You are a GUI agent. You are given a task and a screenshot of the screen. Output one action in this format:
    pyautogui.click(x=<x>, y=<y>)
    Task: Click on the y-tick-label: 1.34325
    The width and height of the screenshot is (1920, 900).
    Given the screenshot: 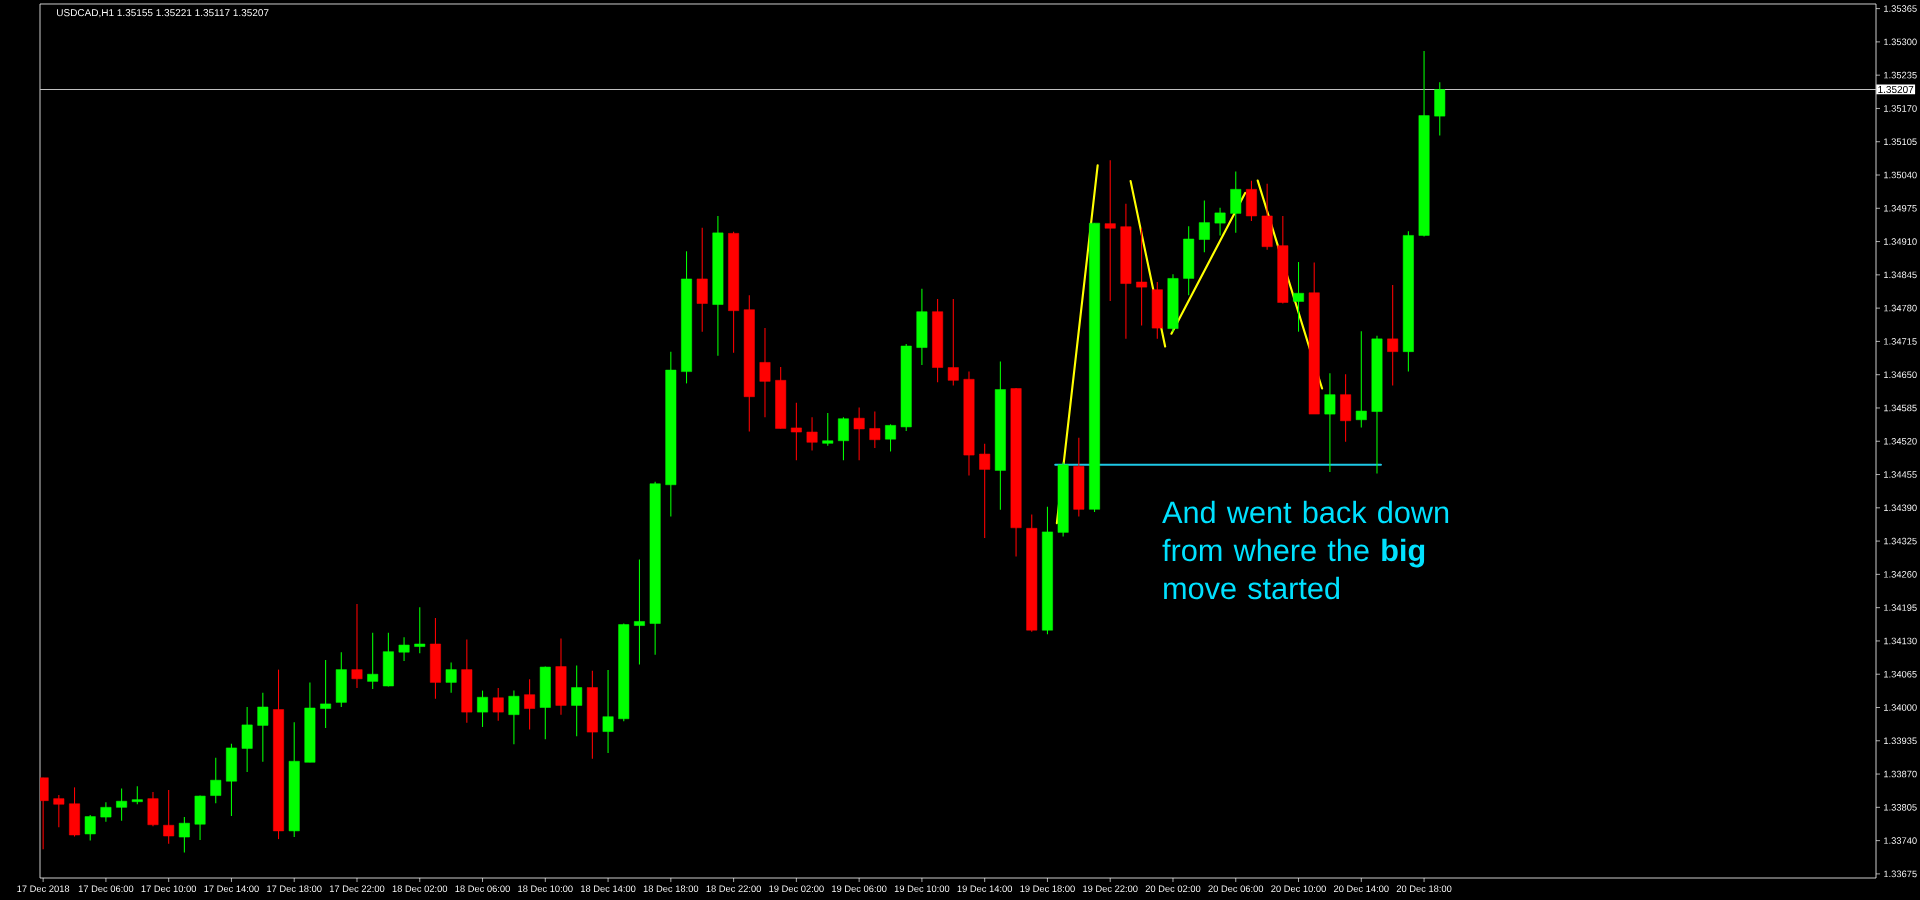 What is the action you would take?
    pyautogui.click(x=1900, y=541)
    